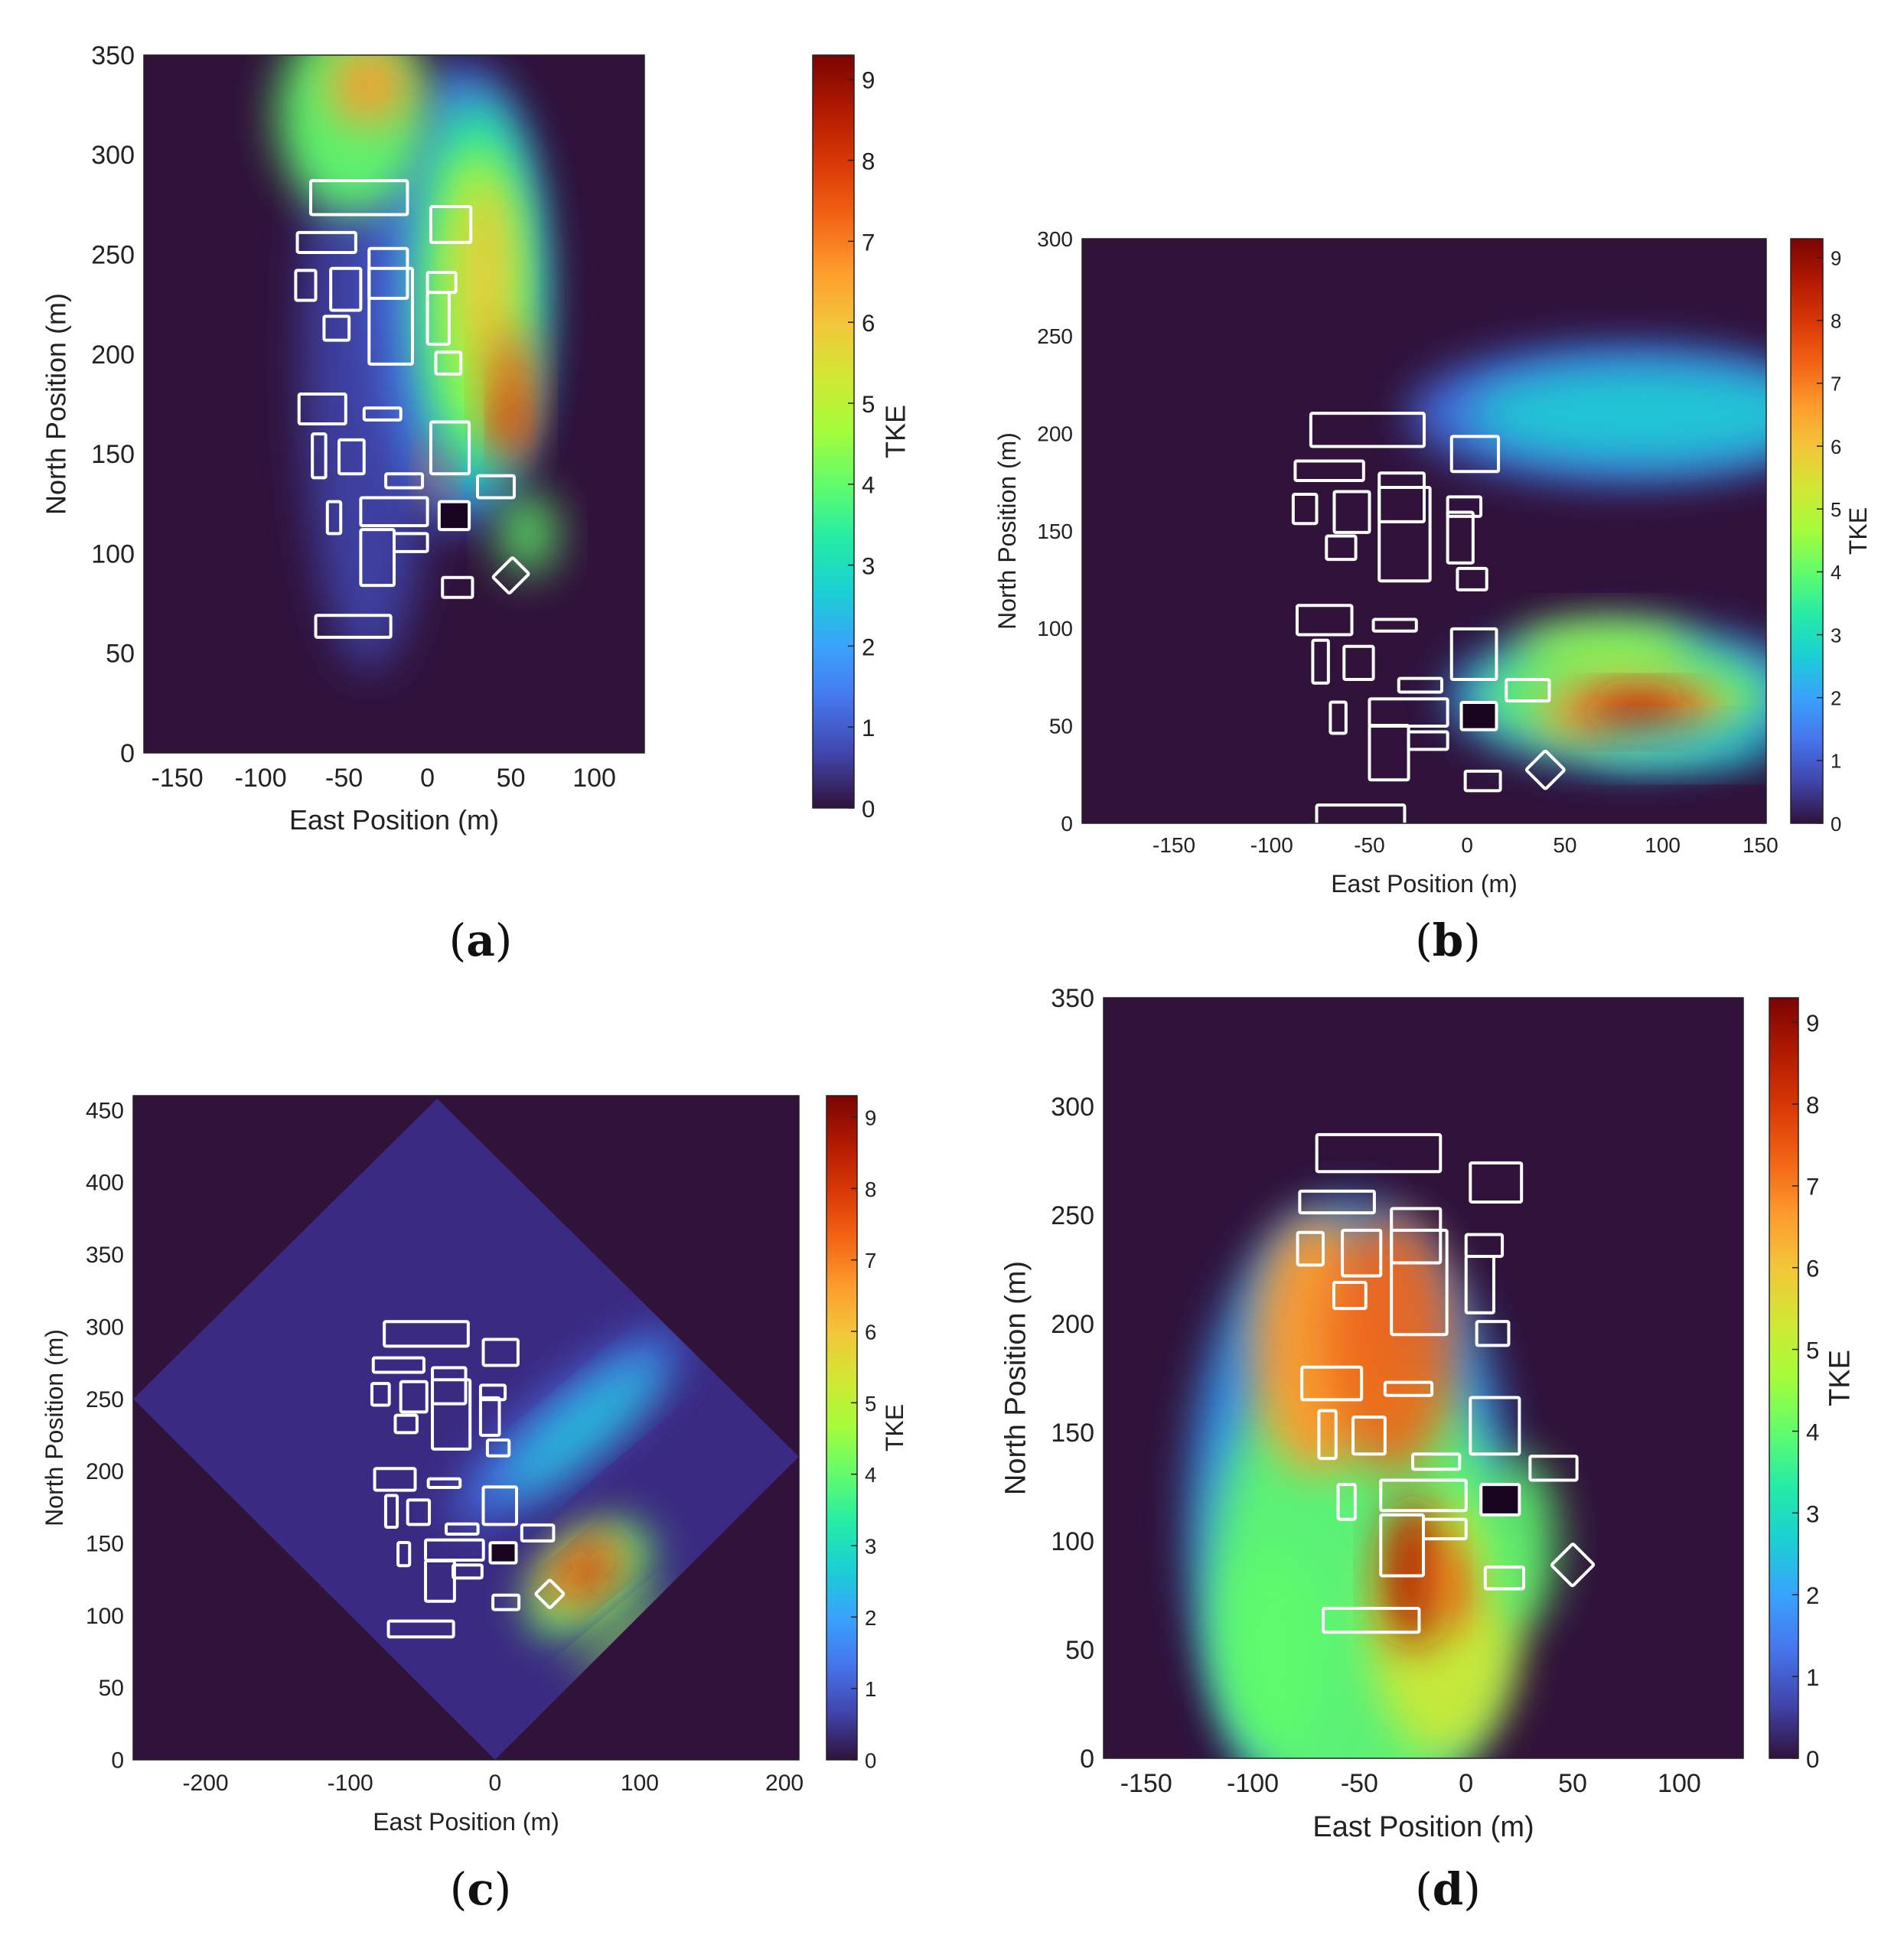 This screenshot has height=1945, width=1904. I want to click on y-axis-label: North Position (m), so click(56, 404).